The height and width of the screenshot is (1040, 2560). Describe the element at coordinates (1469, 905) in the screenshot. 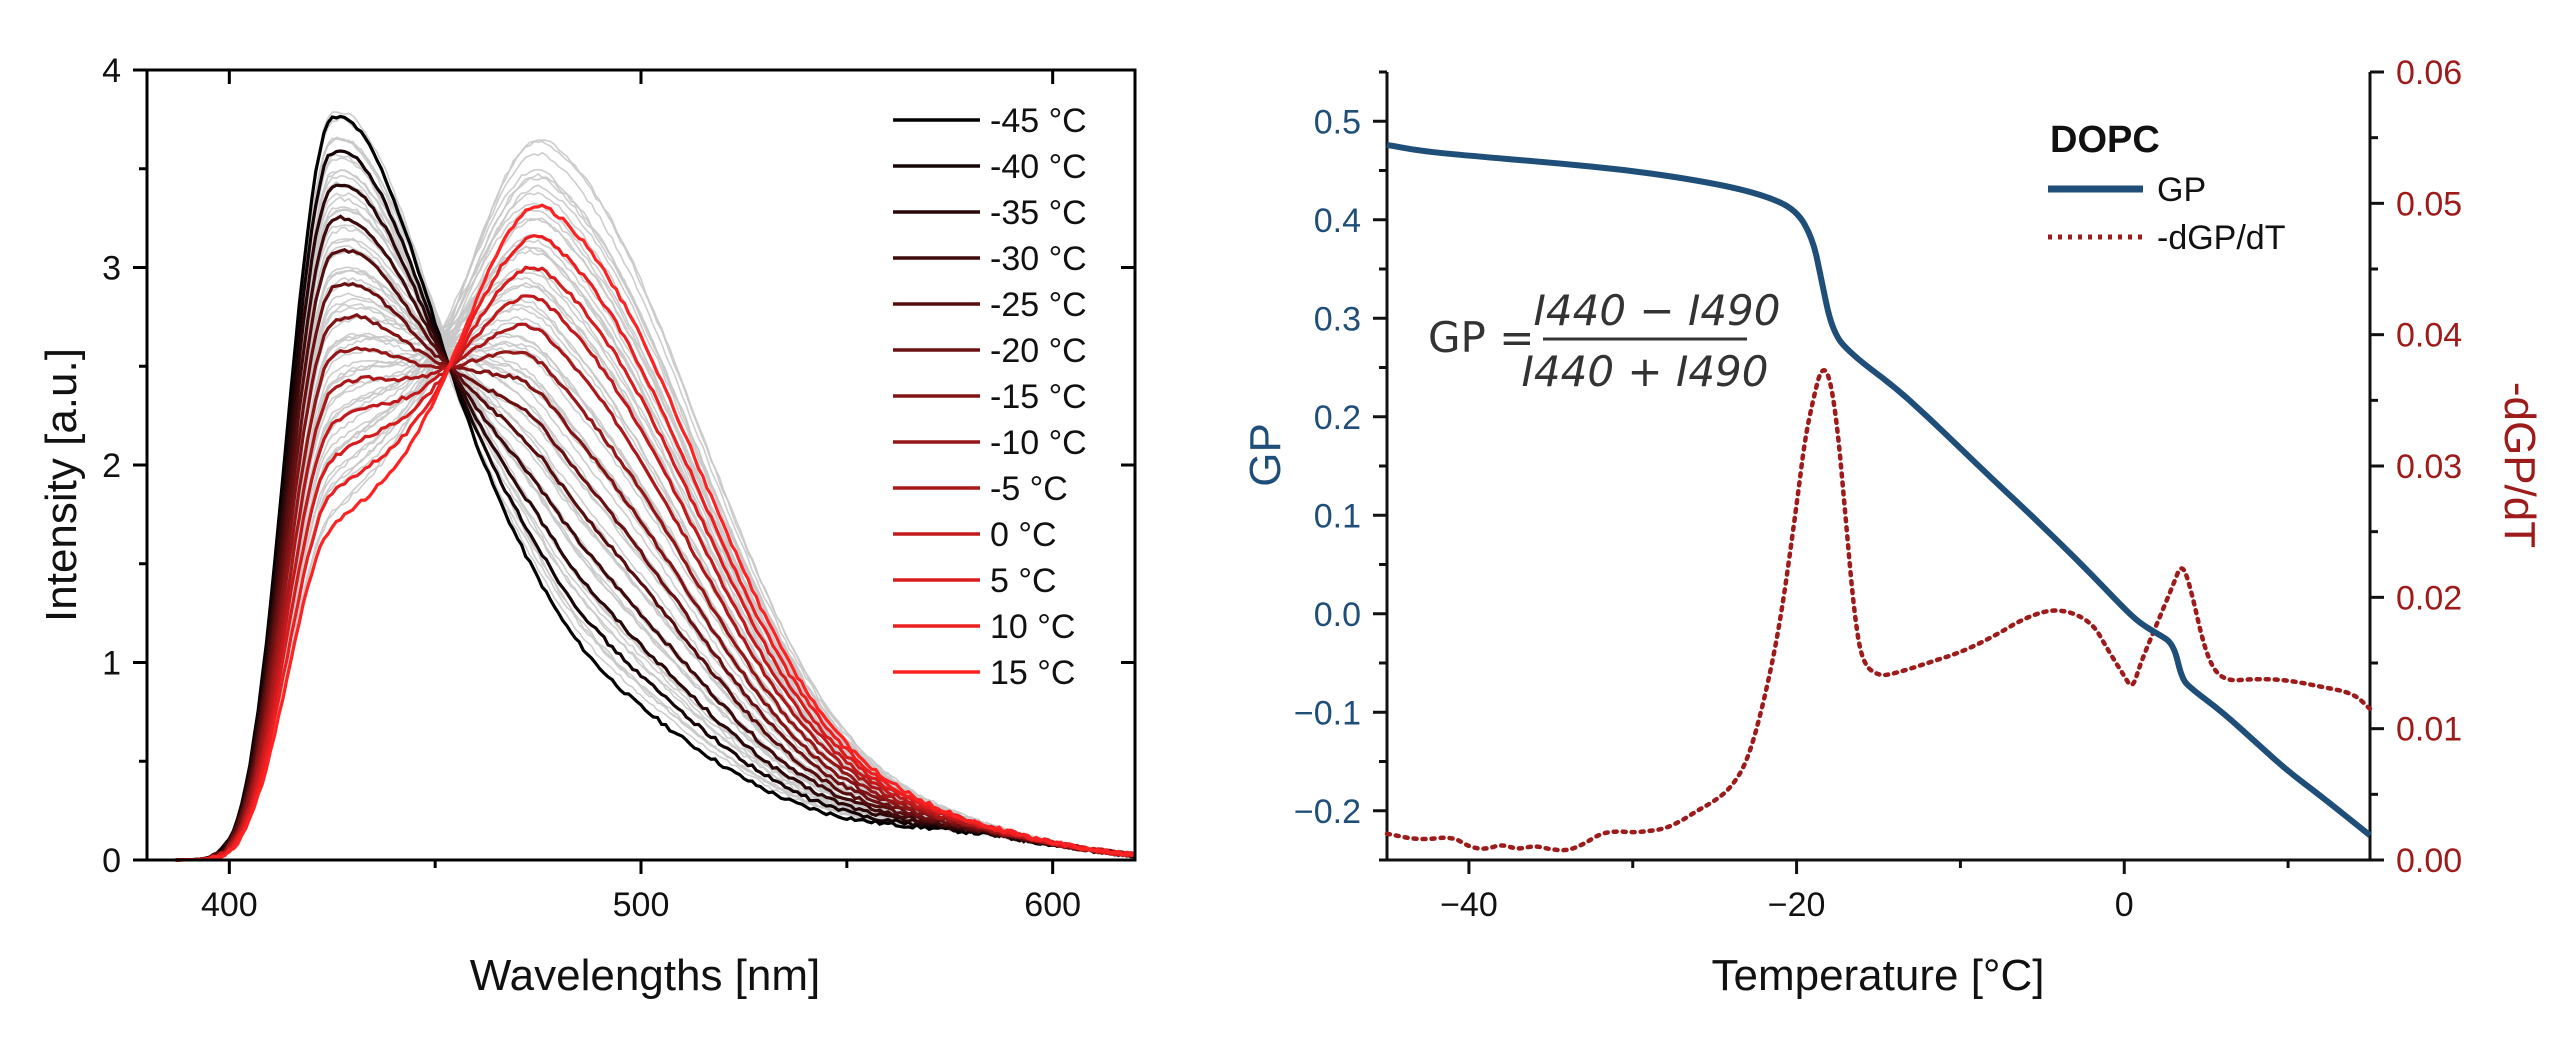

I see `x-tick-label: −40` at that location.